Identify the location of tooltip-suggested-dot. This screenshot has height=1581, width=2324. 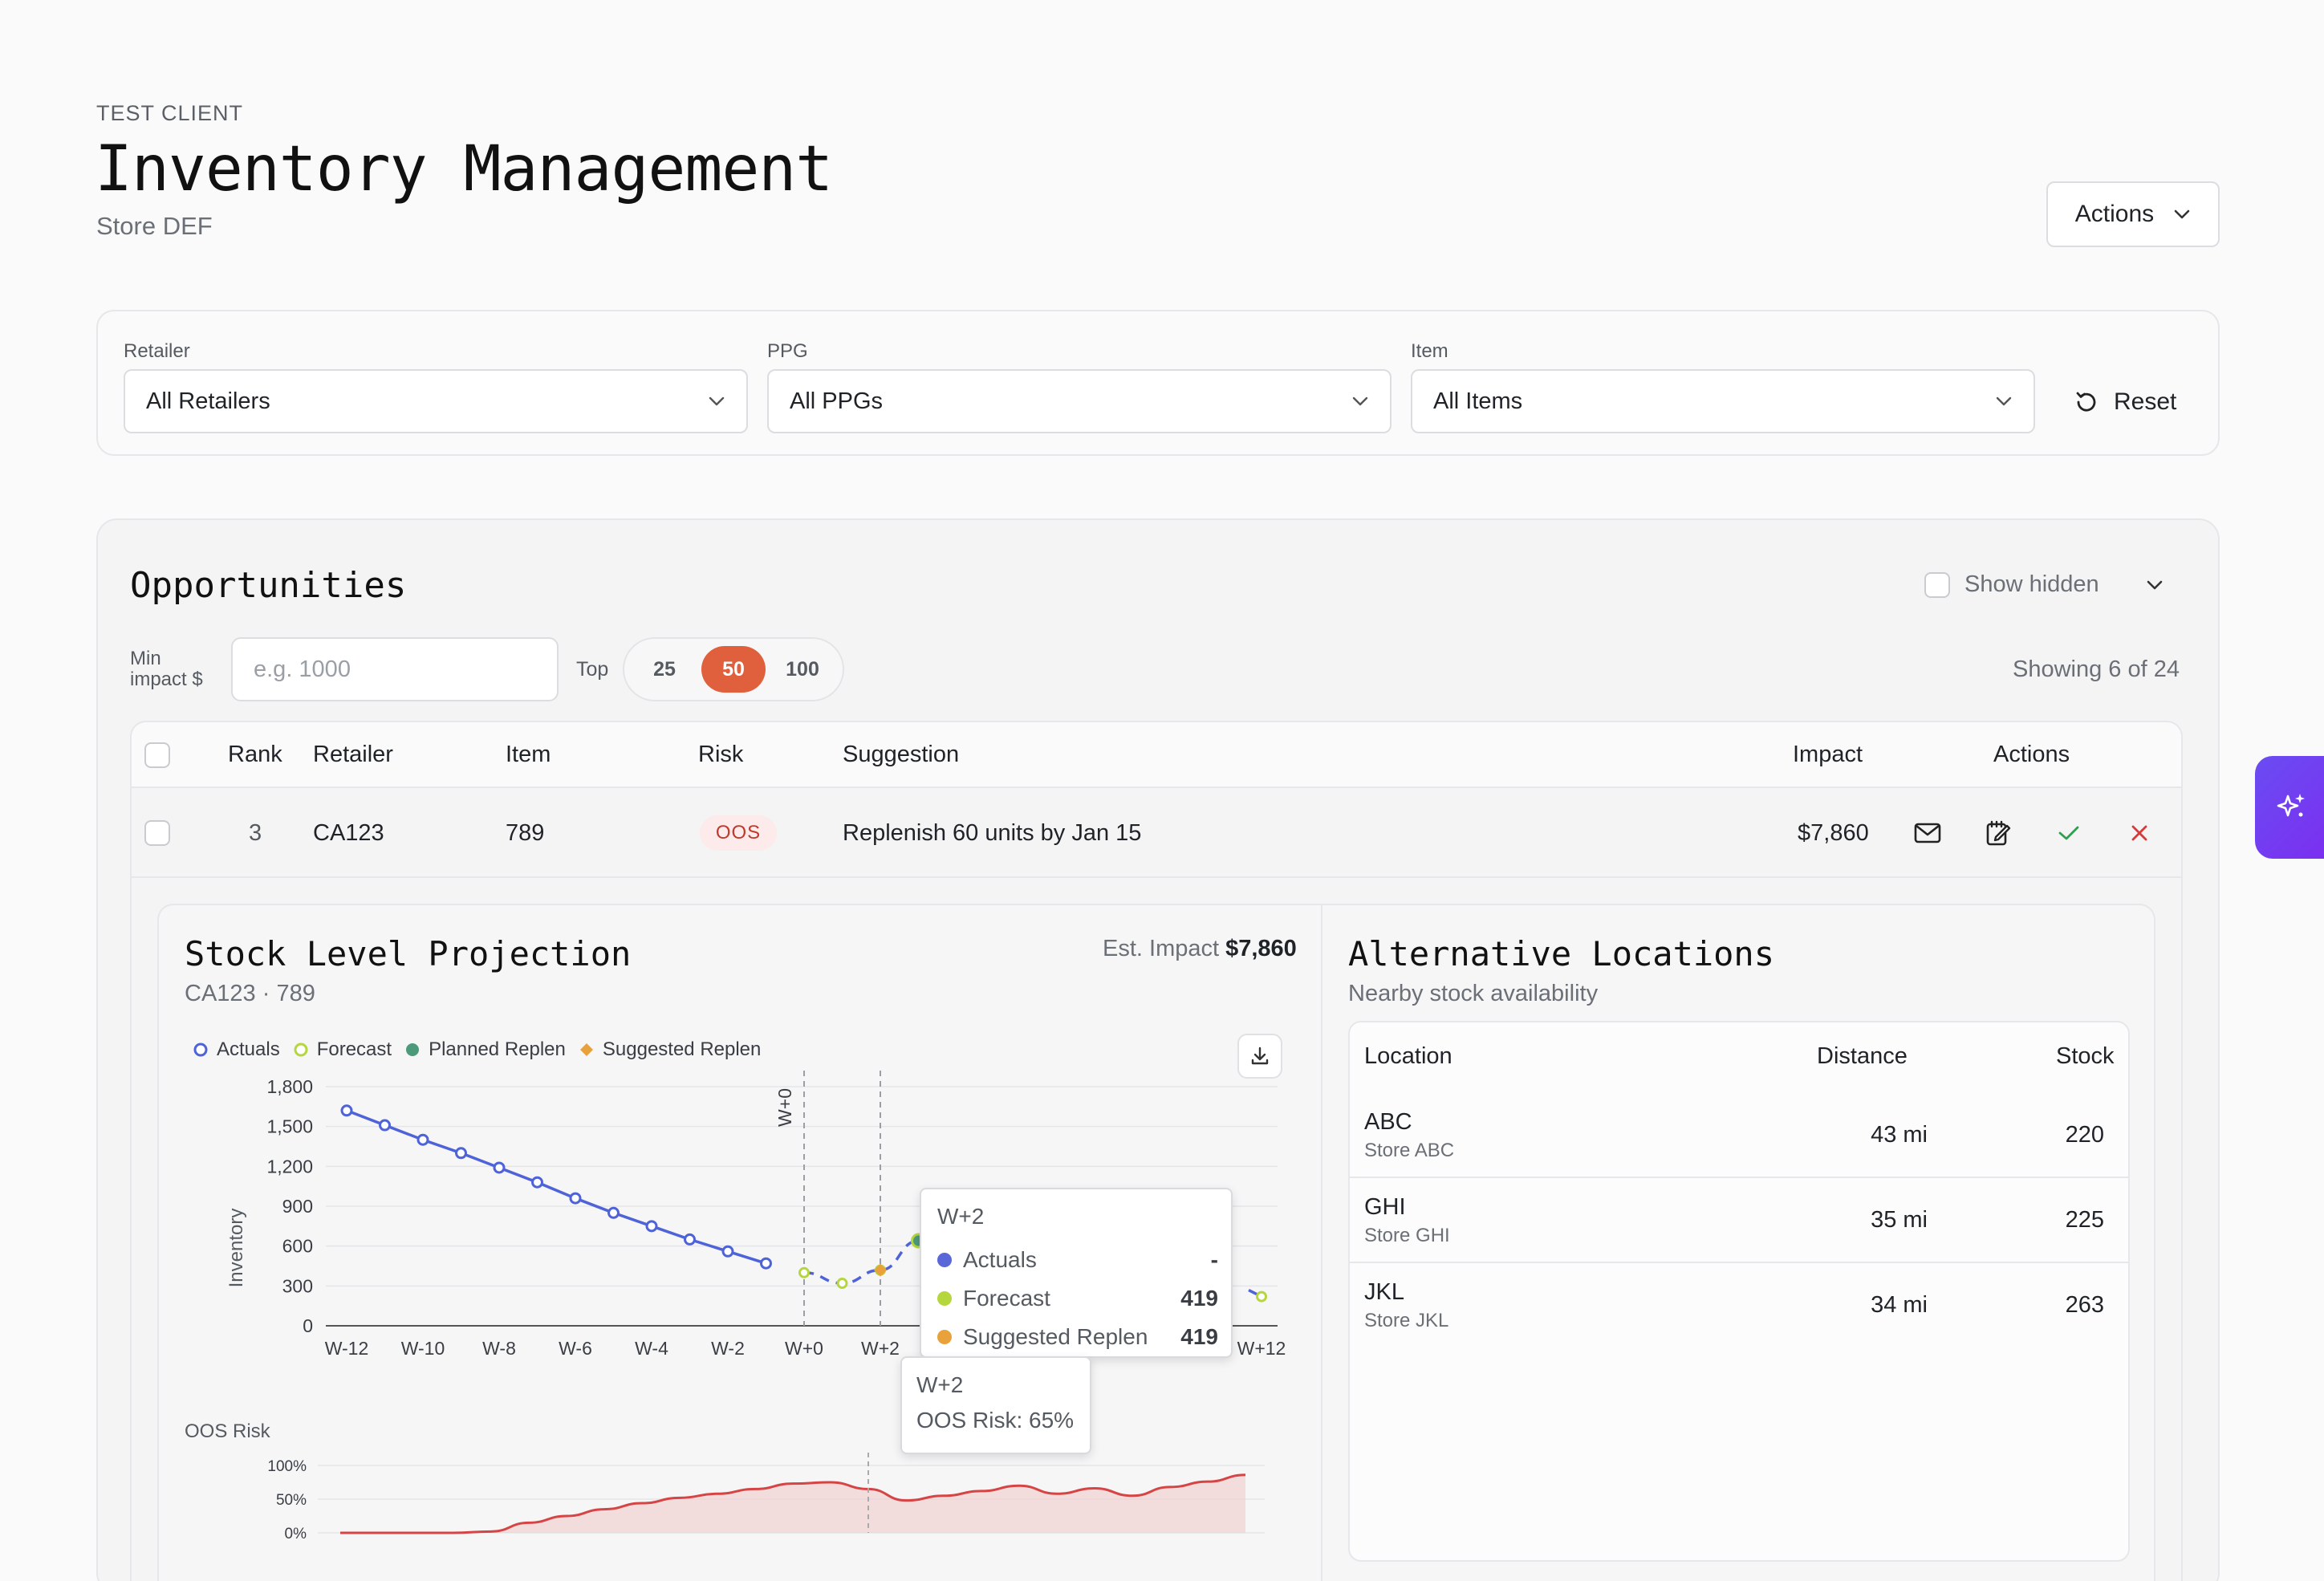
(944, 1337).